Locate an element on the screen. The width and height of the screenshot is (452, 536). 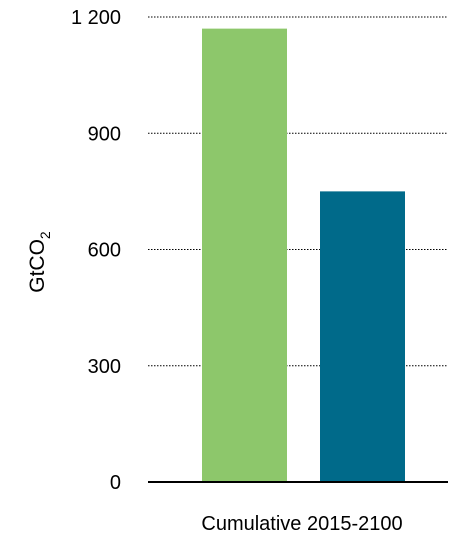
y-axis-label-subscript: 2 is located at coordinates (45, 235).